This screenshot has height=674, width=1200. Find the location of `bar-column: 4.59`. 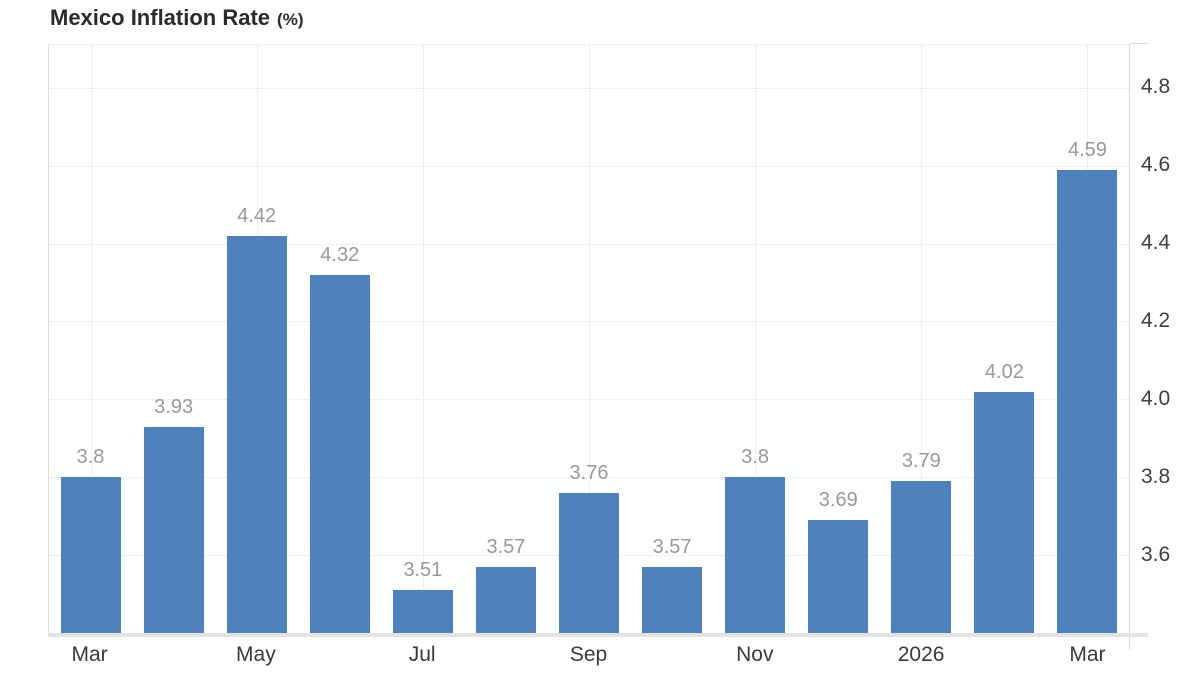

bar-column: 4.59 is located at coordinates (1087, 339).